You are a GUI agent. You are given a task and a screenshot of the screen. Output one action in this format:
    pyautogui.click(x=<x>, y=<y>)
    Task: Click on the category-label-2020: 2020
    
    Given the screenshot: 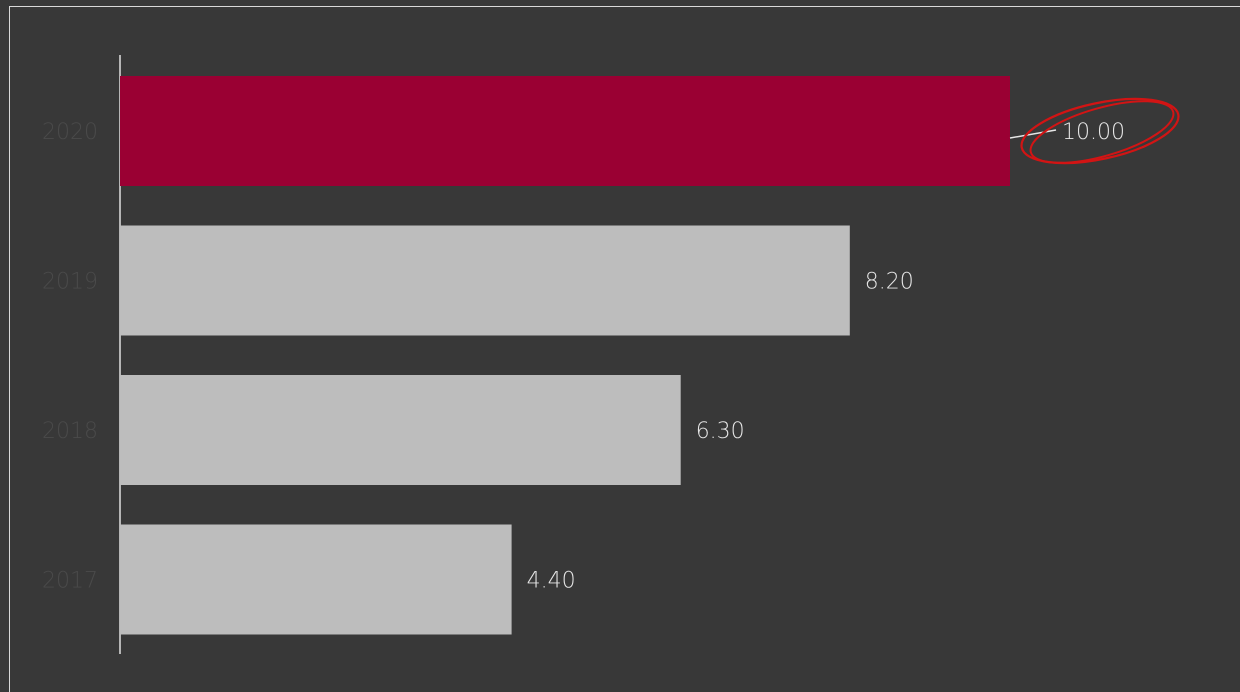 What is the action you would take?
    pyautogui.click(x=70, y=132)
    